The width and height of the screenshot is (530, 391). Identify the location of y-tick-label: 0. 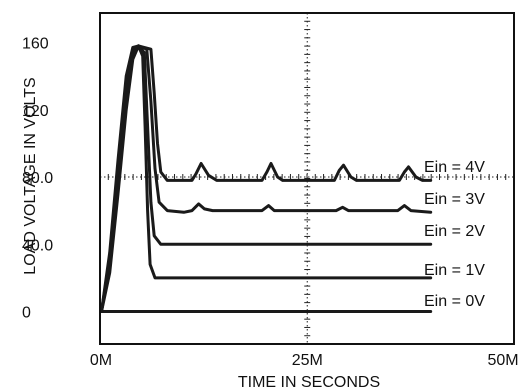
(26, 313).